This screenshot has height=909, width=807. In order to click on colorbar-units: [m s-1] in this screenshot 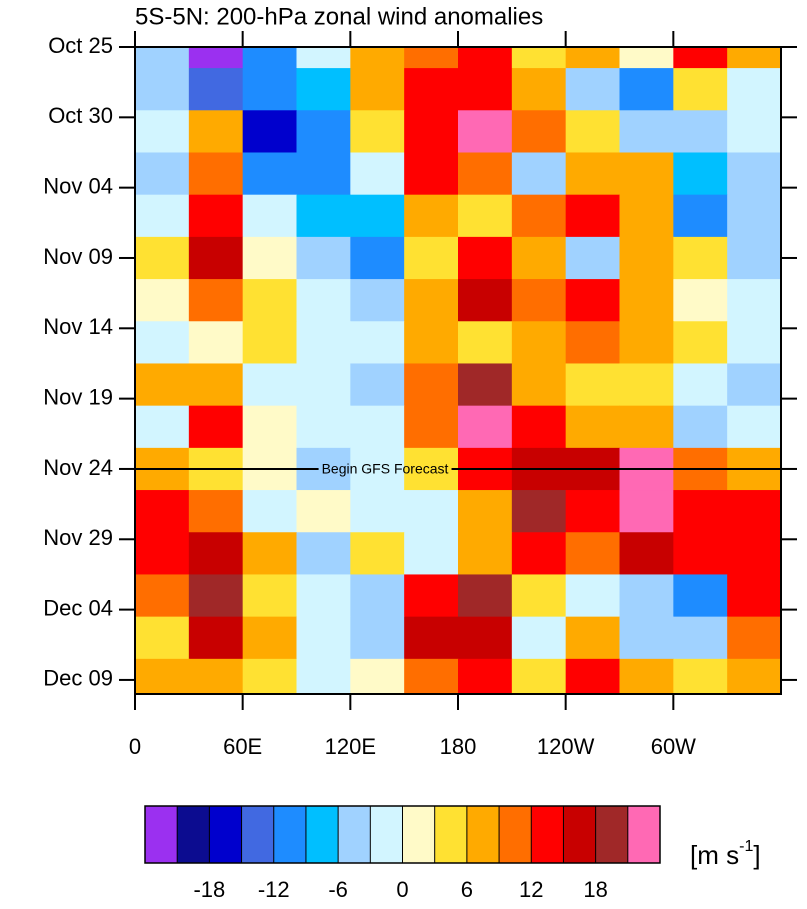, I will do `click(725, 854)`.